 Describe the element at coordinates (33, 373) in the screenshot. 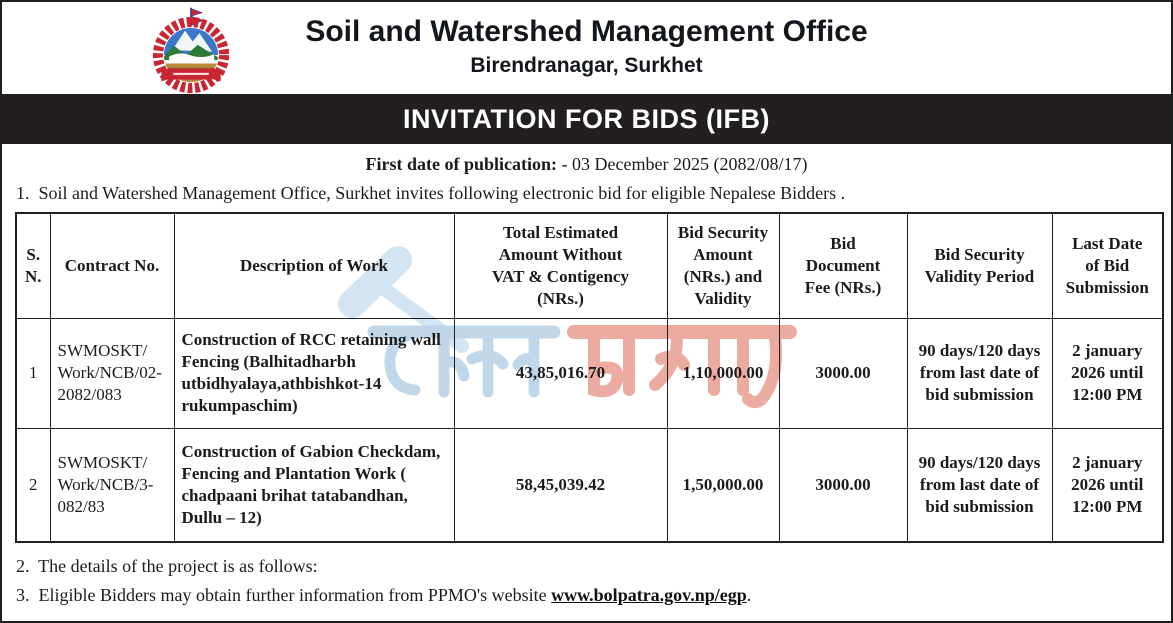

I see `cell-sn: 1` at that location.